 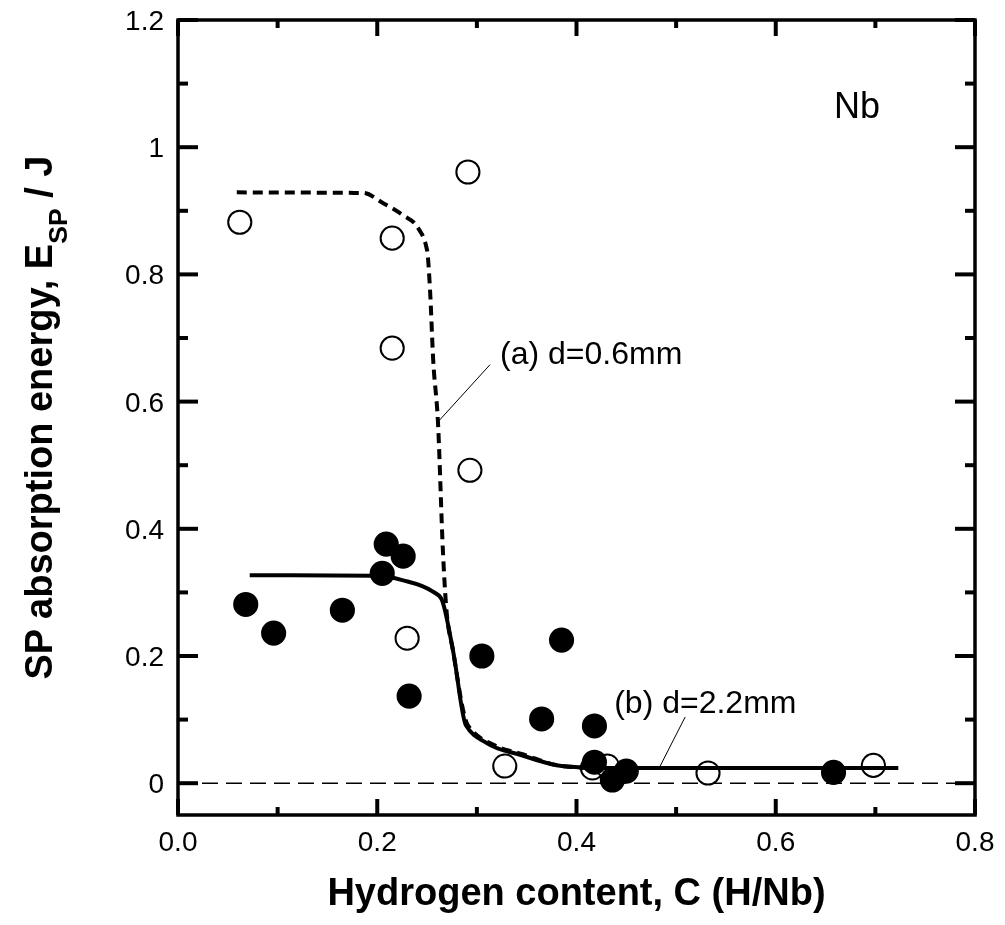 I want to click on y-tick-label: 0.6, so click(x=144, y=402).